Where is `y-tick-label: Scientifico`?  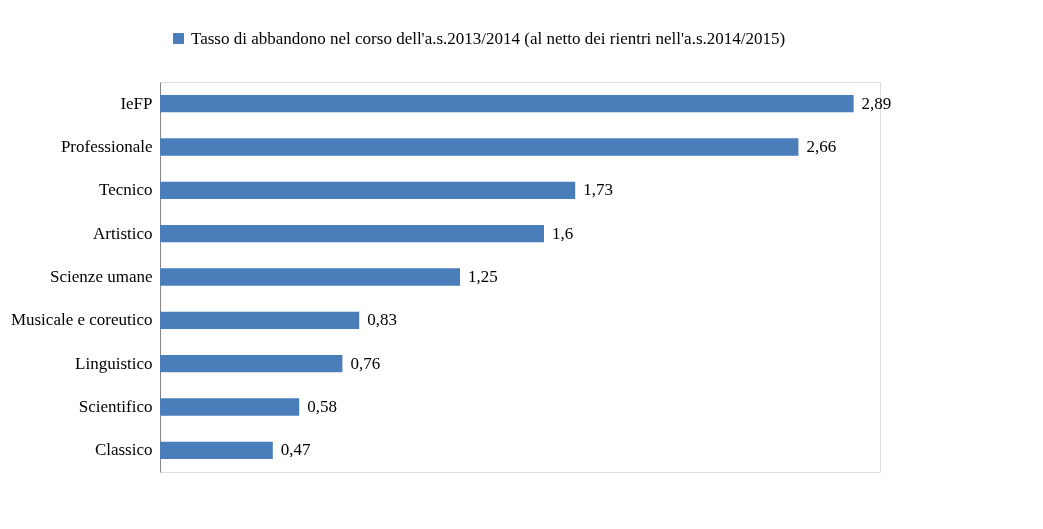
y-tick-label: Scientifico is located at coordinates (115, 406).